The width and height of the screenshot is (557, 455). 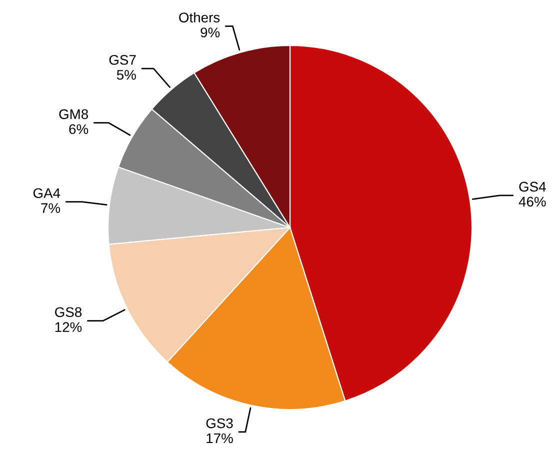 I want to click on data-label: 7%, so click(x=50, y=208).